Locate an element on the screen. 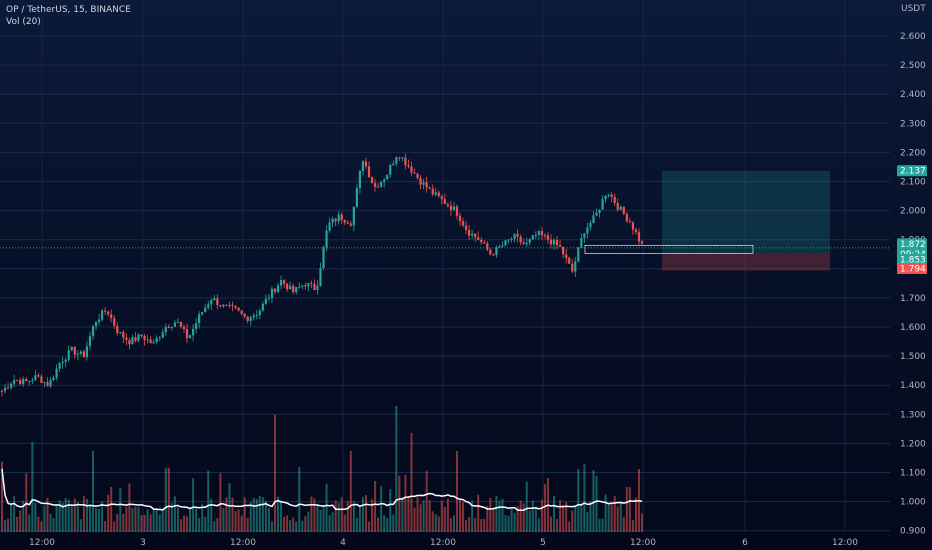  position-tool is located at coordinates (707, 220).